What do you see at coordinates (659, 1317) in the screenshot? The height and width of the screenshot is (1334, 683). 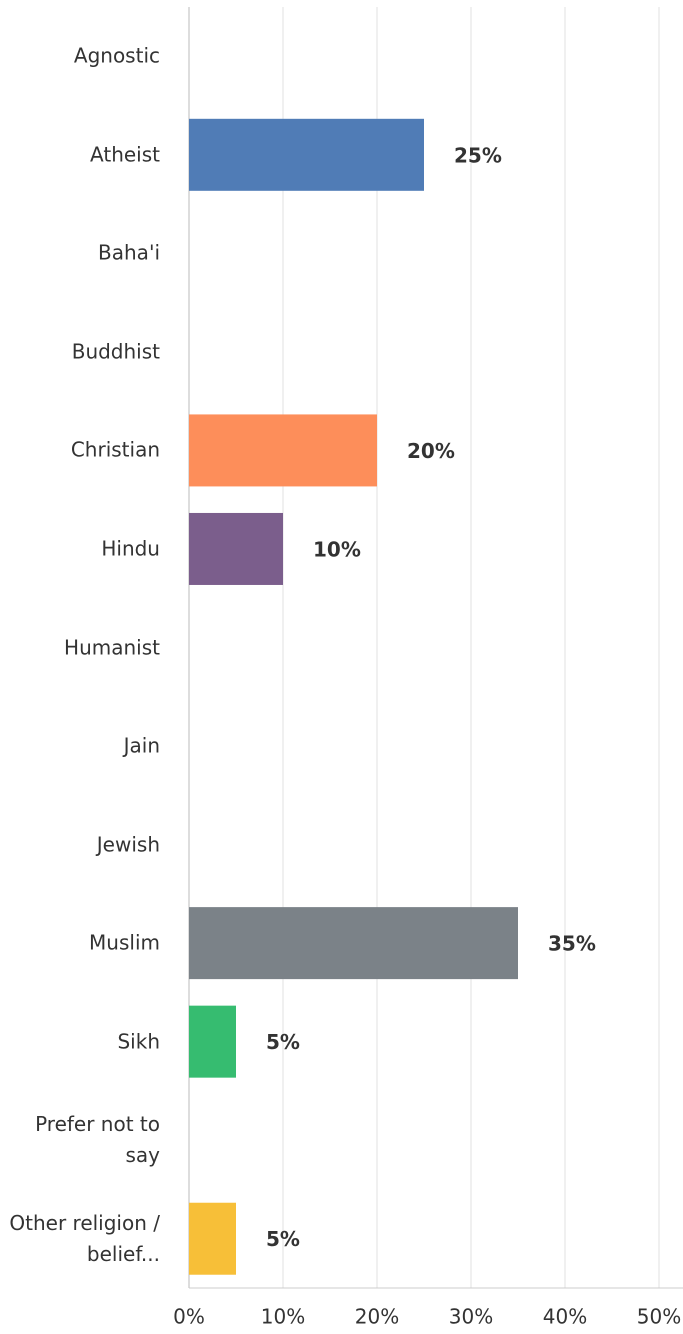 I see `x-tick-label: 50%` at bounding box center [659, 1317].